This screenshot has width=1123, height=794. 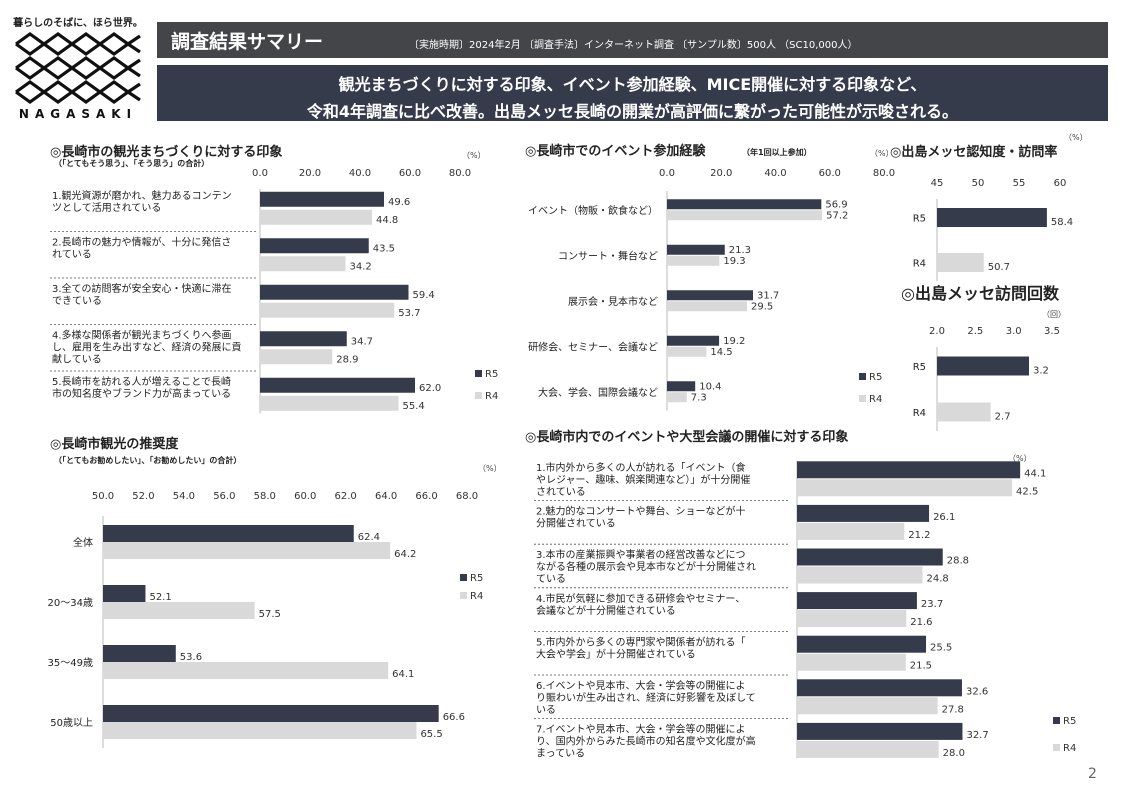 I want to click on data-label: 49.6, so click(x=399, y=202).